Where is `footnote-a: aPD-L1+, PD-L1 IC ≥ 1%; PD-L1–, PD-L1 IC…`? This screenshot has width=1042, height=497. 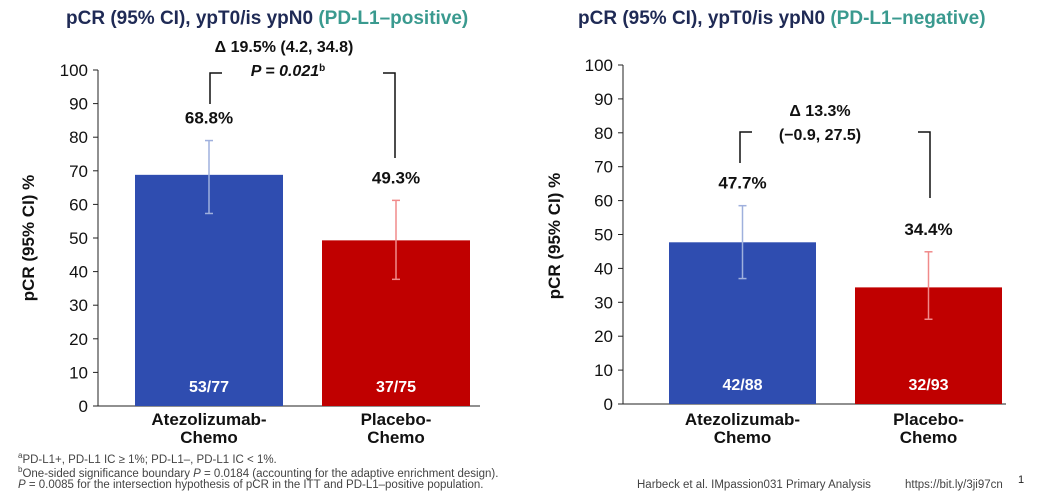 footnote-a: aPD-L1+, PD-L1 IC ≥ 1%; PD-L1–, PD-L1 IC… is located at coordinates (147, 458).